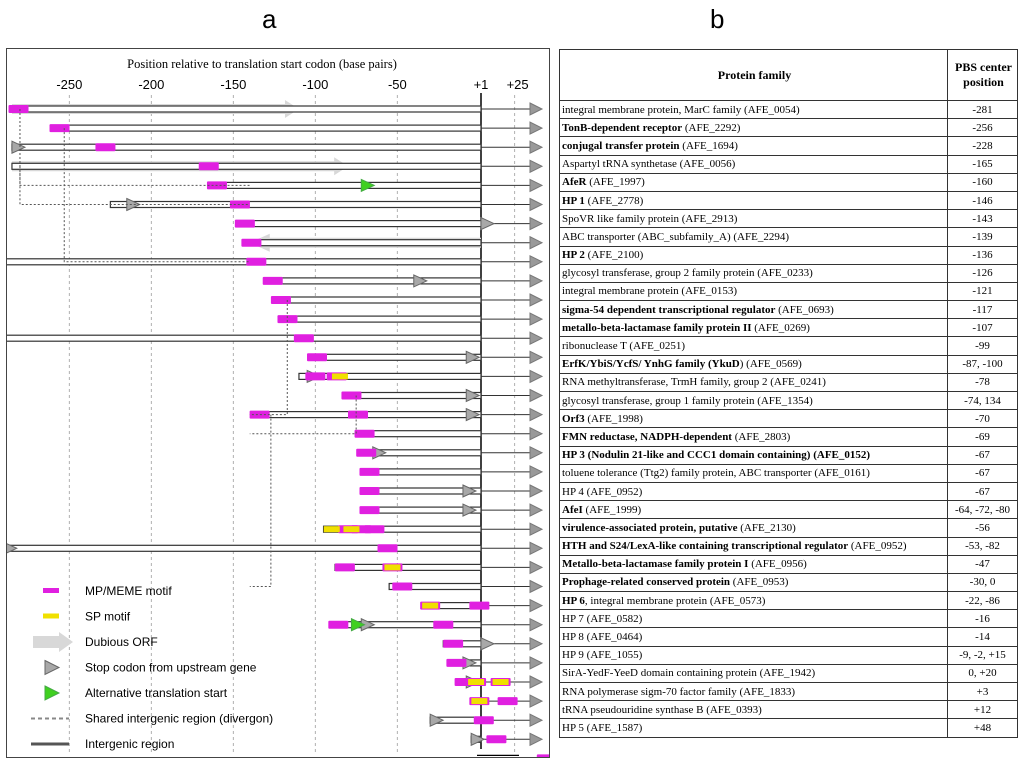 This screenshot has width=1024, height=765. Describe the element at coordinates (102, 744) in the screenshot. I see `legend-item-intergenic: Intergenic region` at that location.